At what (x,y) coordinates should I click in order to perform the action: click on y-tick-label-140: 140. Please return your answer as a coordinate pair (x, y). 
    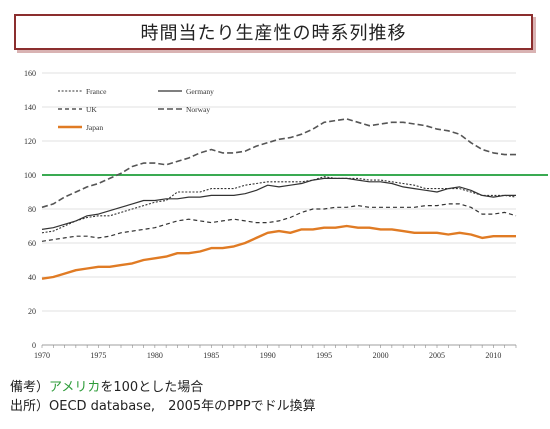
    Looking at the image, I should click on (30, 107).